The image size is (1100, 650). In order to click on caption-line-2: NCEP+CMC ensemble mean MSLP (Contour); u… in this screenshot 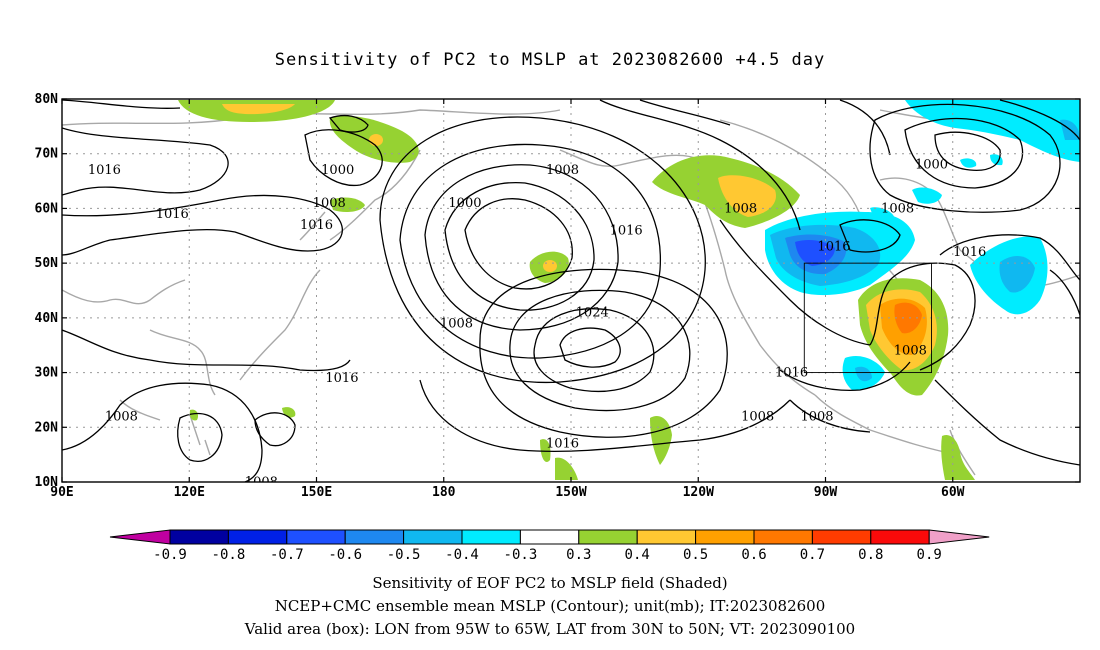, I will do `click(550, 606)`.